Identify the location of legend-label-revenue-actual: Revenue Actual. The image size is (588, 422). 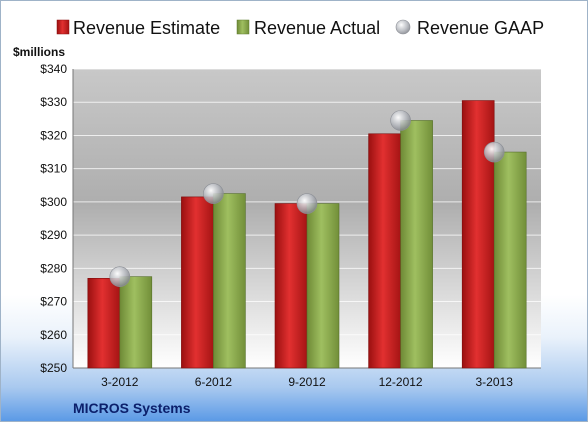
(317, 28).